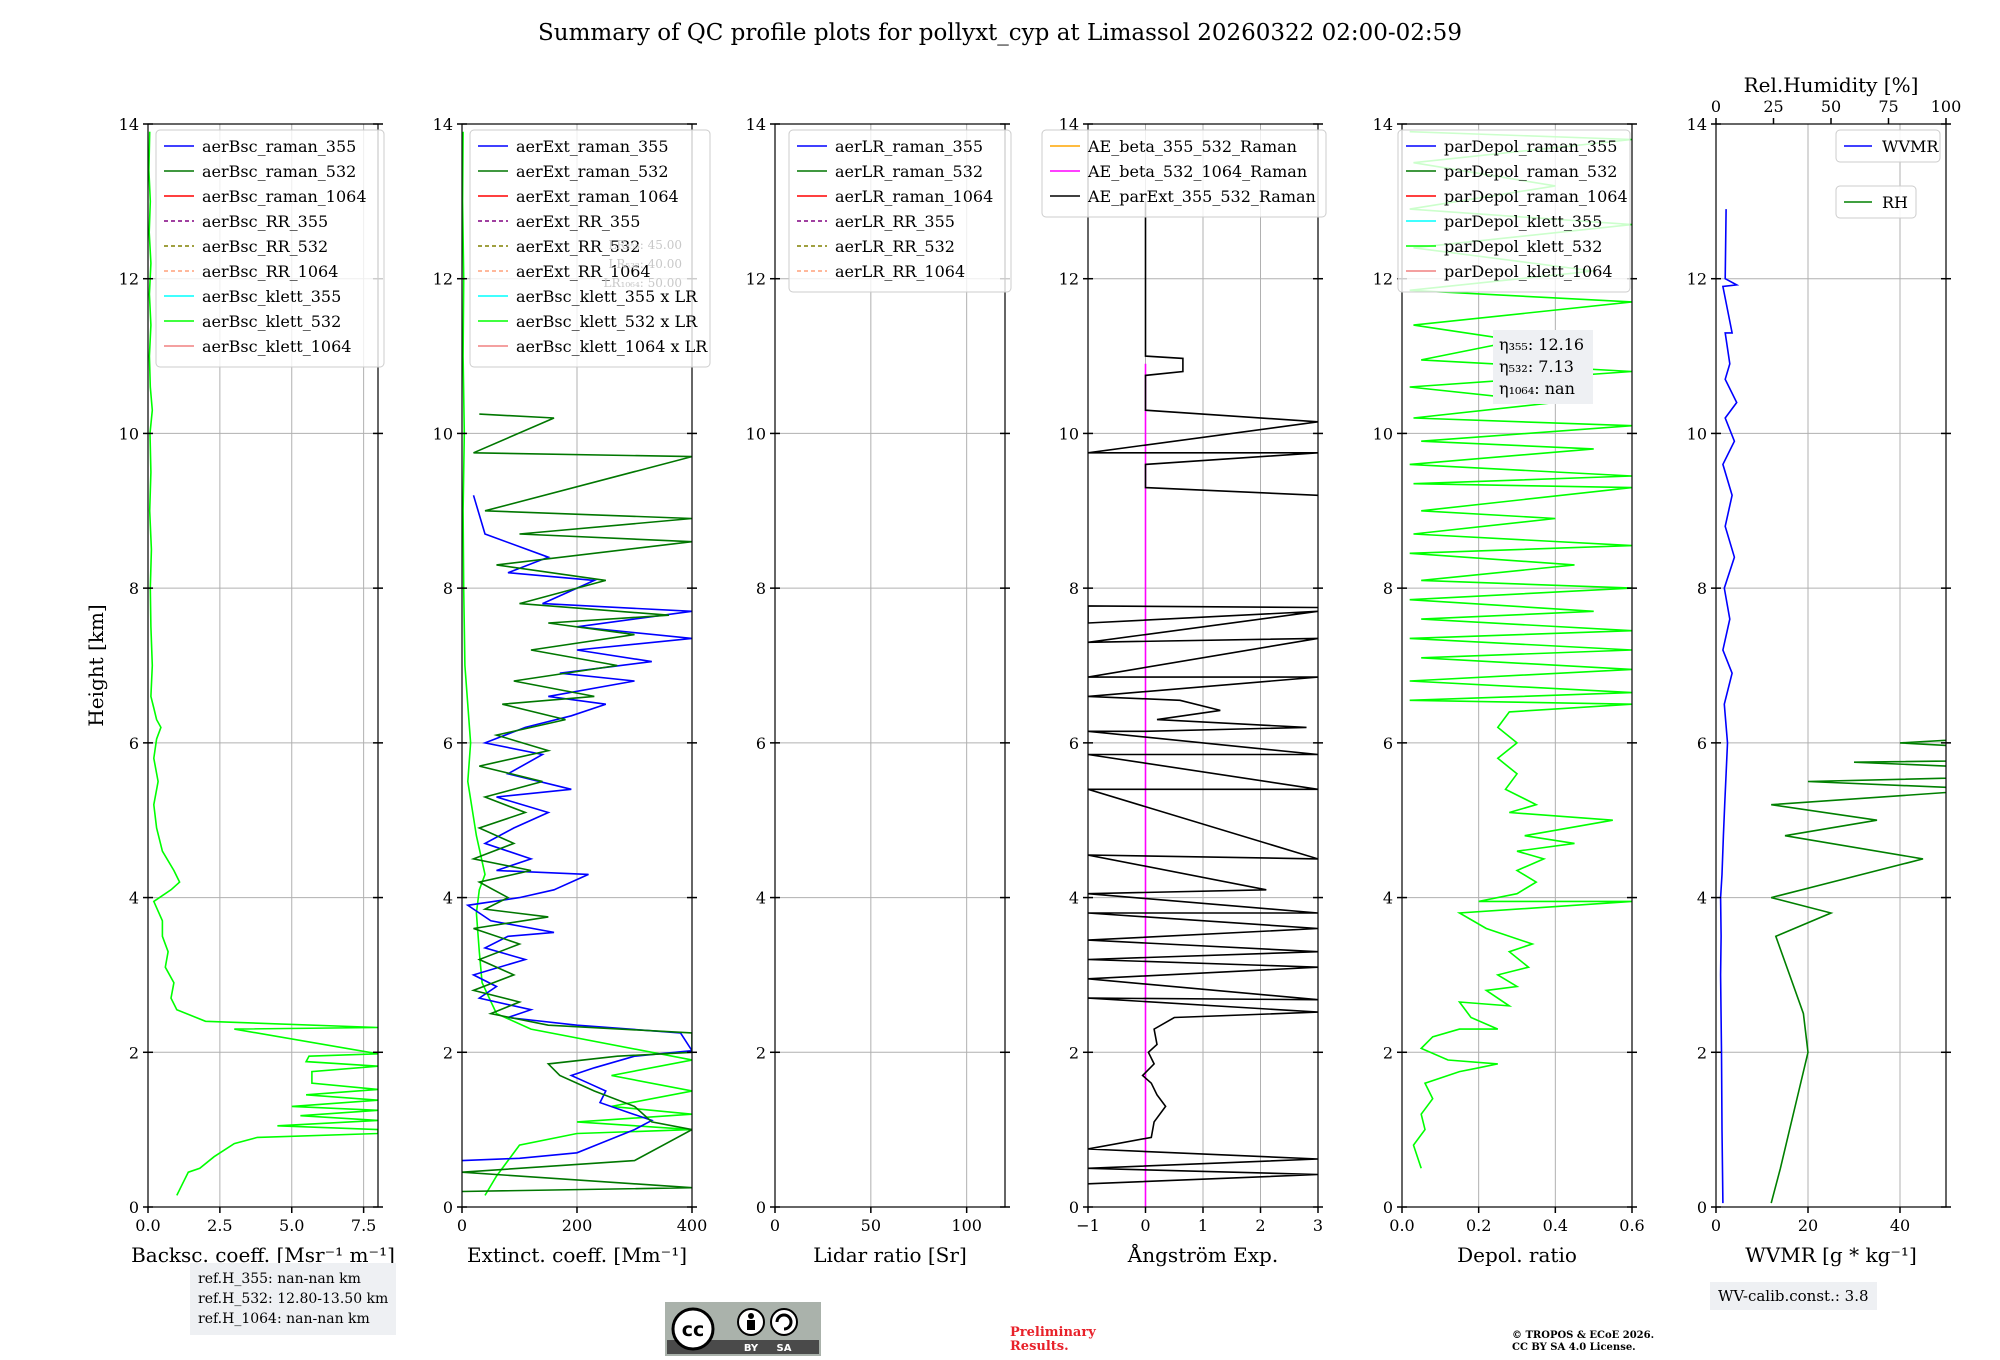 This screenshot has width=2000, height=1360. Describe the element at coordinates (1537, 388) in the screenshot. I see `eta-note: η₁₀₆₄: nan` at that location.